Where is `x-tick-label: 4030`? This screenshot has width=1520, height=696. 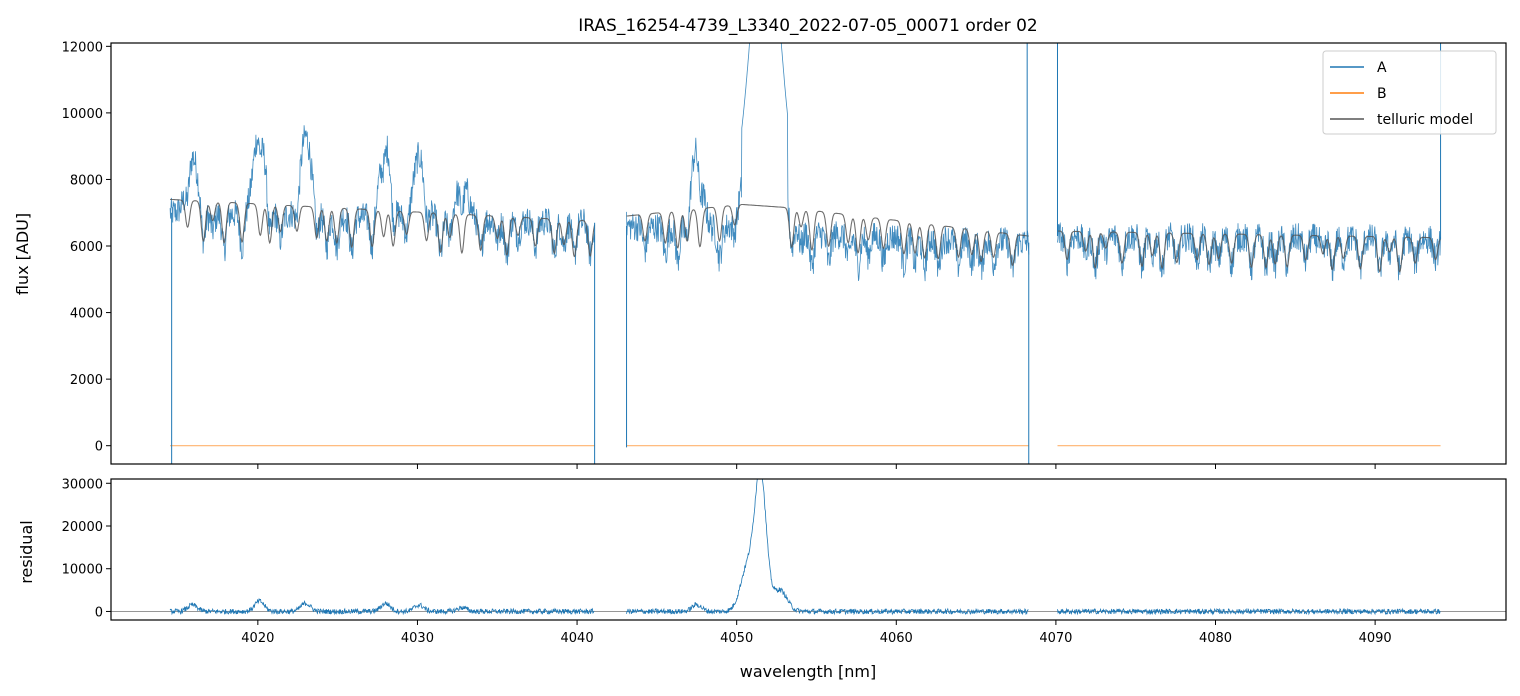
x-tick-label: 4030 is located at coordinates (417, 638).